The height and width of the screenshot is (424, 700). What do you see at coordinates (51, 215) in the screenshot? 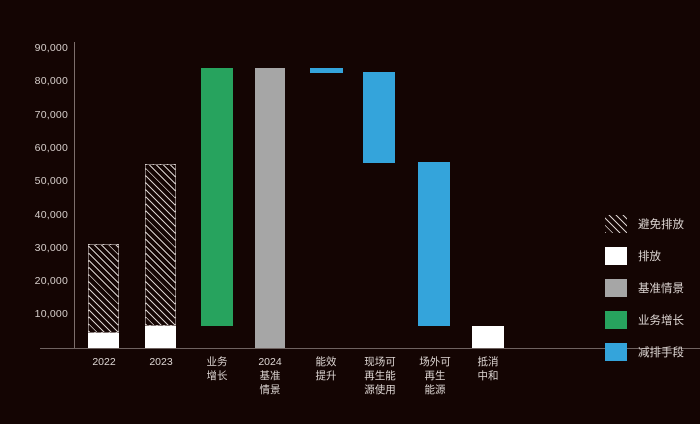
I see `y-tick-40000: 40,000` at bounding box center [51, 215].